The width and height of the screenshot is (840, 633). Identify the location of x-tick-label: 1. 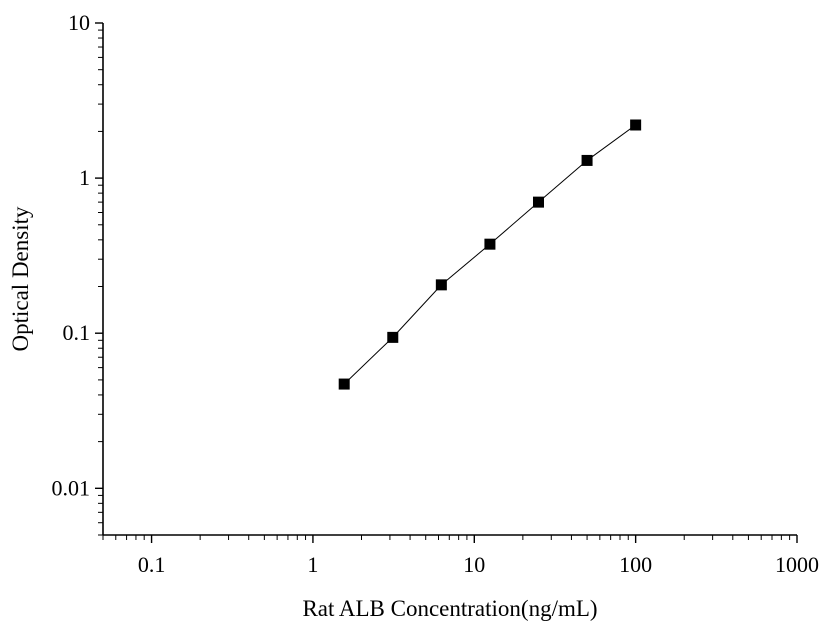
(312, 564).